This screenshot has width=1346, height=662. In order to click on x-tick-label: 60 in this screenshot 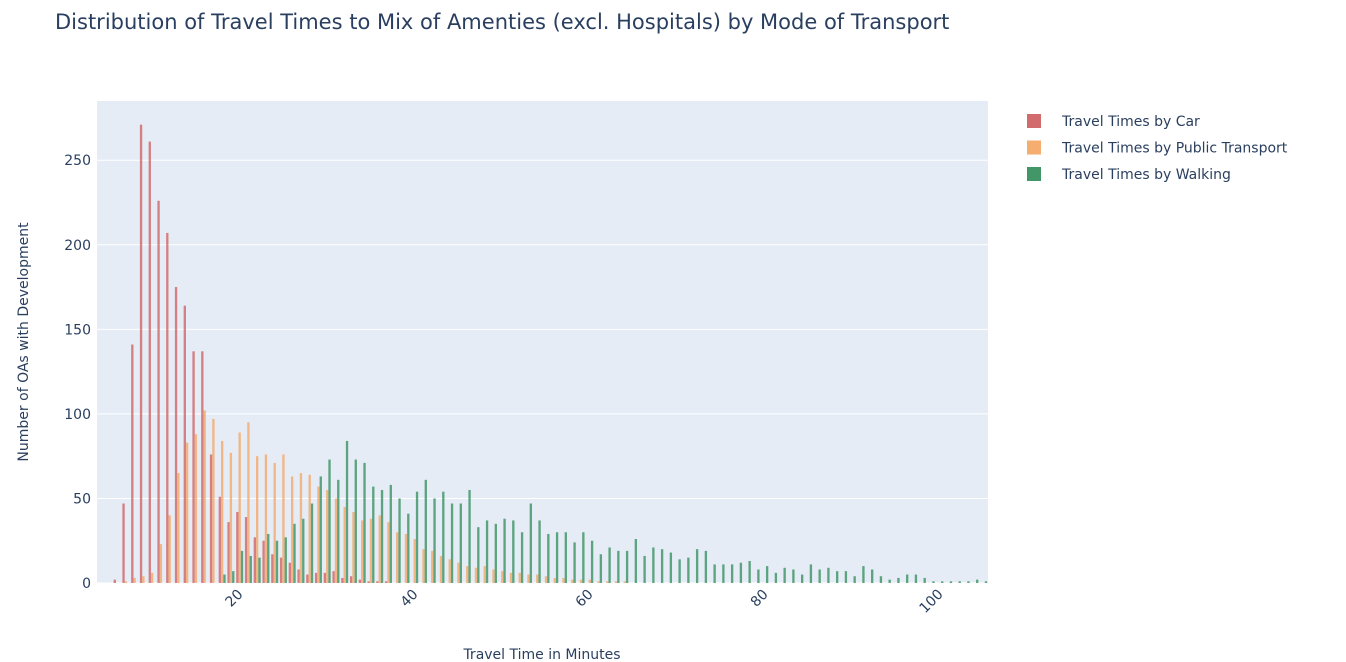, I will do `click(585, 599)`.